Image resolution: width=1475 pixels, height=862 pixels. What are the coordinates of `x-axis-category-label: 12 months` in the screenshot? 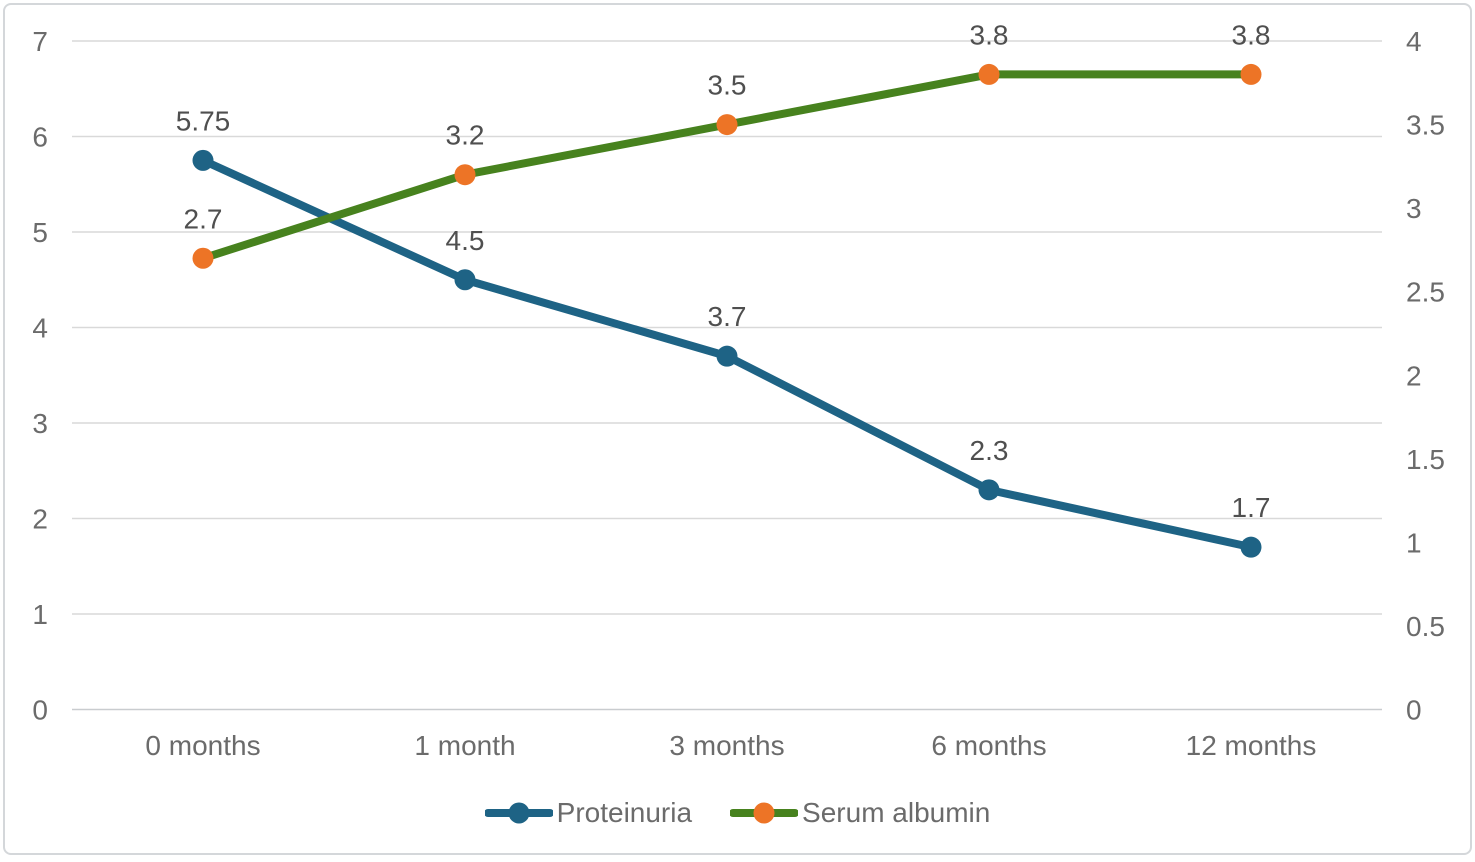 It's located at (1251, 745).